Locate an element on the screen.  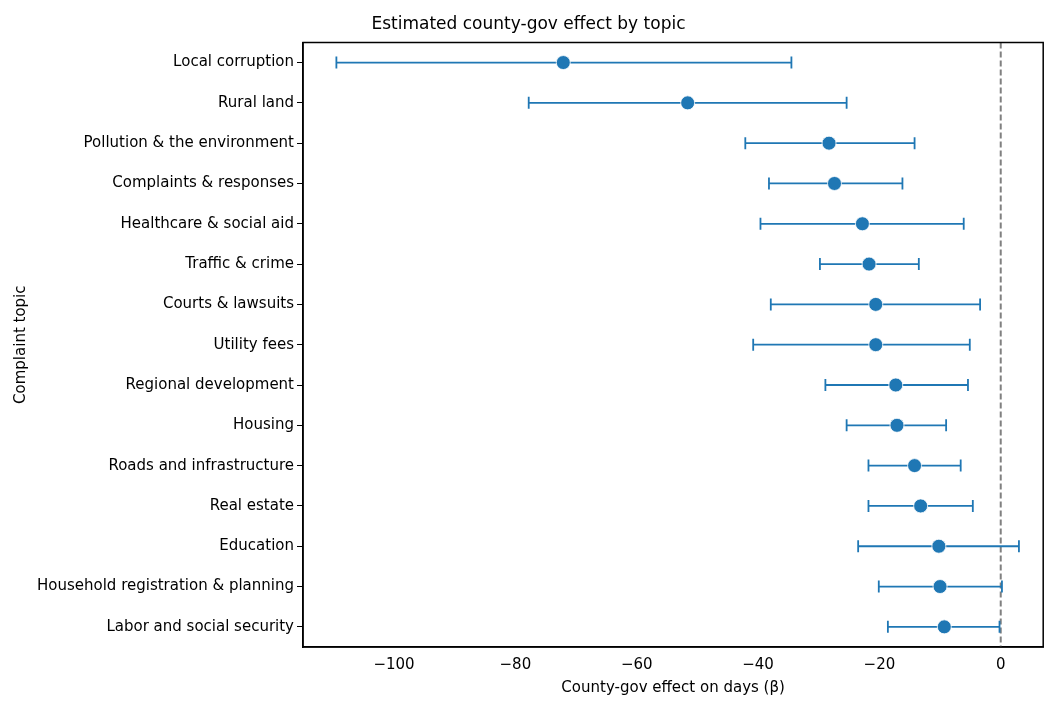
x-tick-label: 0 is located at coordinates (1000, 663).